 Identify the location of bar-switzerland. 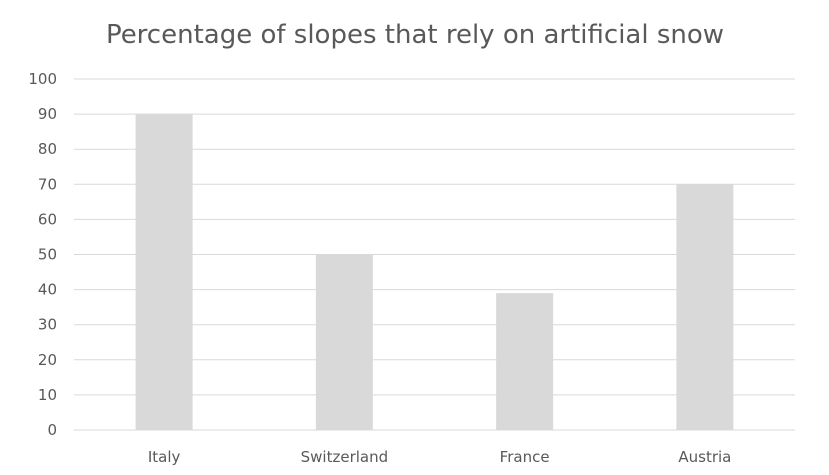
(344, 342).